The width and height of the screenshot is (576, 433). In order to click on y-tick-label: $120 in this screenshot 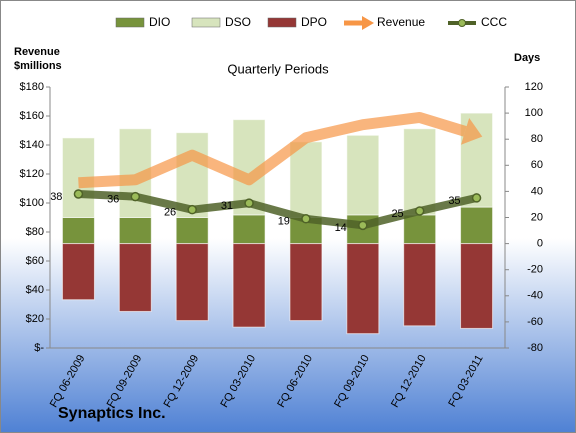, I will do `click(32, 174)`.